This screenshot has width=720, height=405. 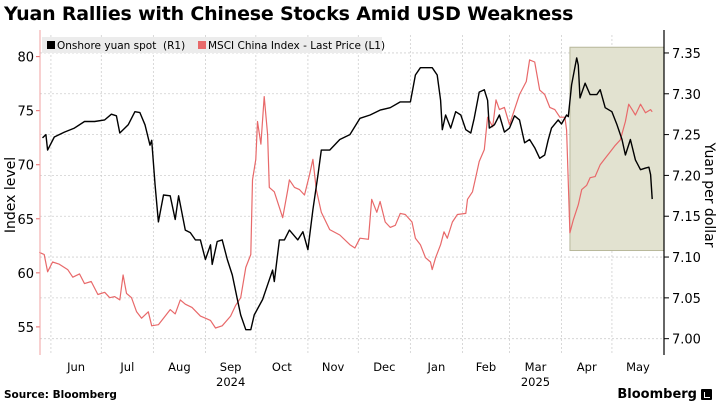 What do you see at coordinates (686, 217) in the screenshot?
I see `y-right-tick-label: 7.15` at bounding box center [686, 217].